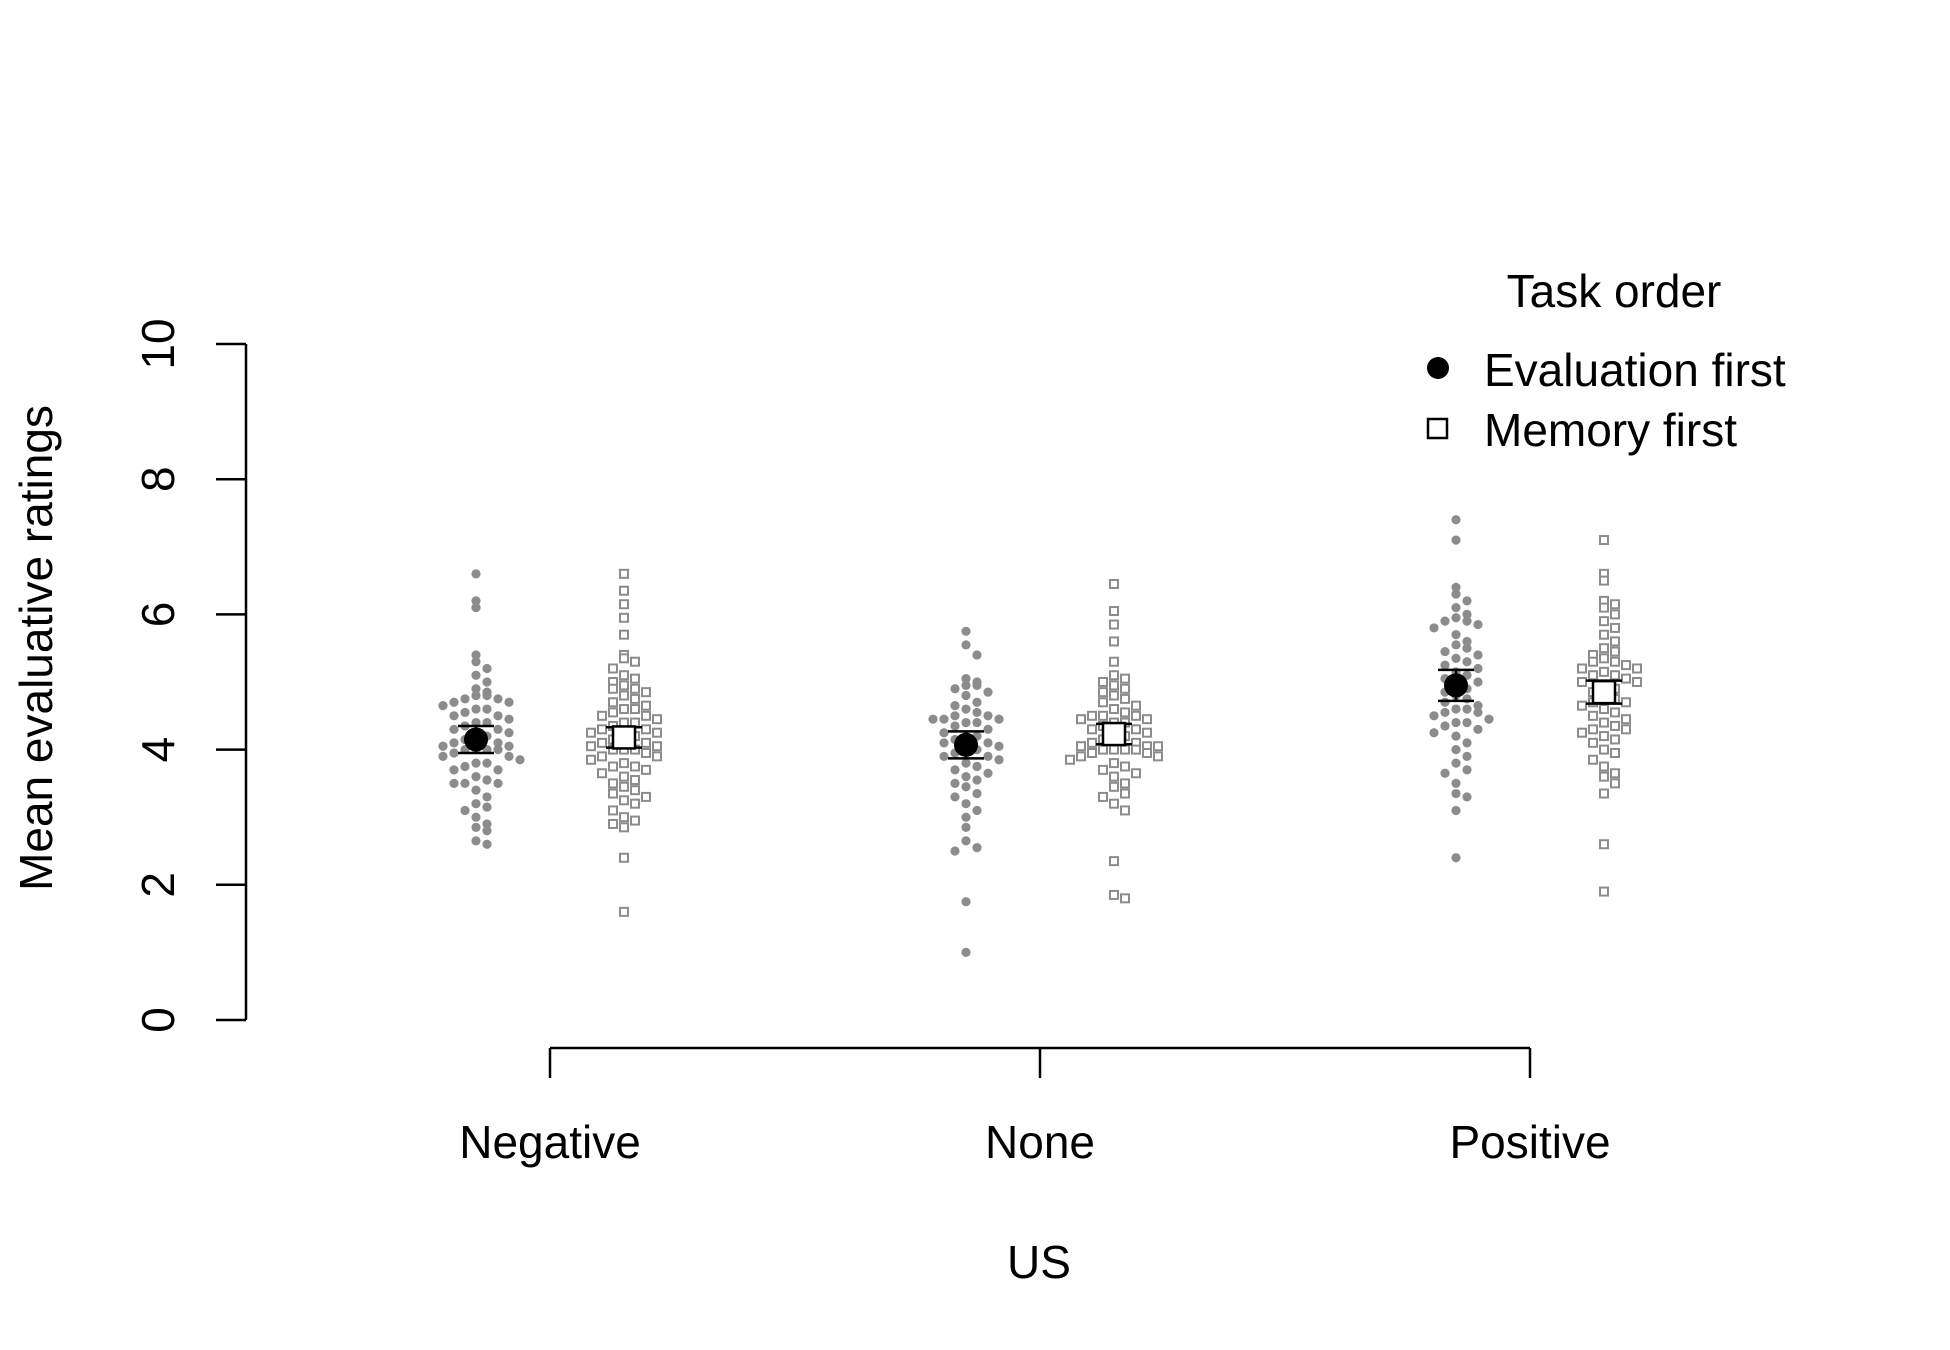 Image resolution: width=1950 pixels, height=1350 pixels. Describe the element at coordinates (158, 343) in the screenshot. I see `y-tick-label: 10` at that location.